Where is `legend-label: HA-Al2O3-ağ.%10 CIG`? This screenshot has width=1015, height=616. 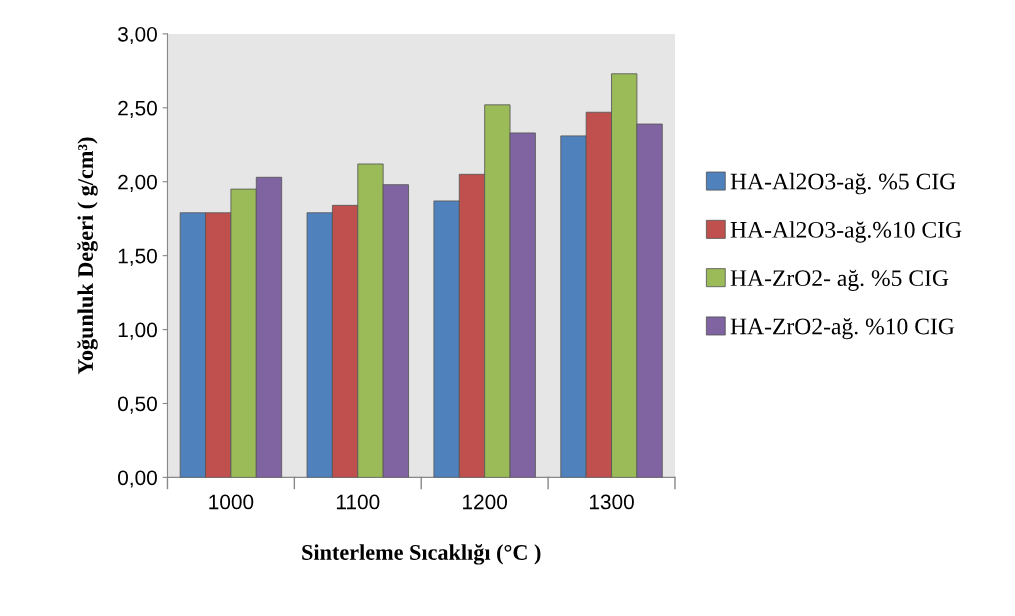
legend-label: HA-Al2O3-ağ.%10 CIG is located at coordinates (846, 232).